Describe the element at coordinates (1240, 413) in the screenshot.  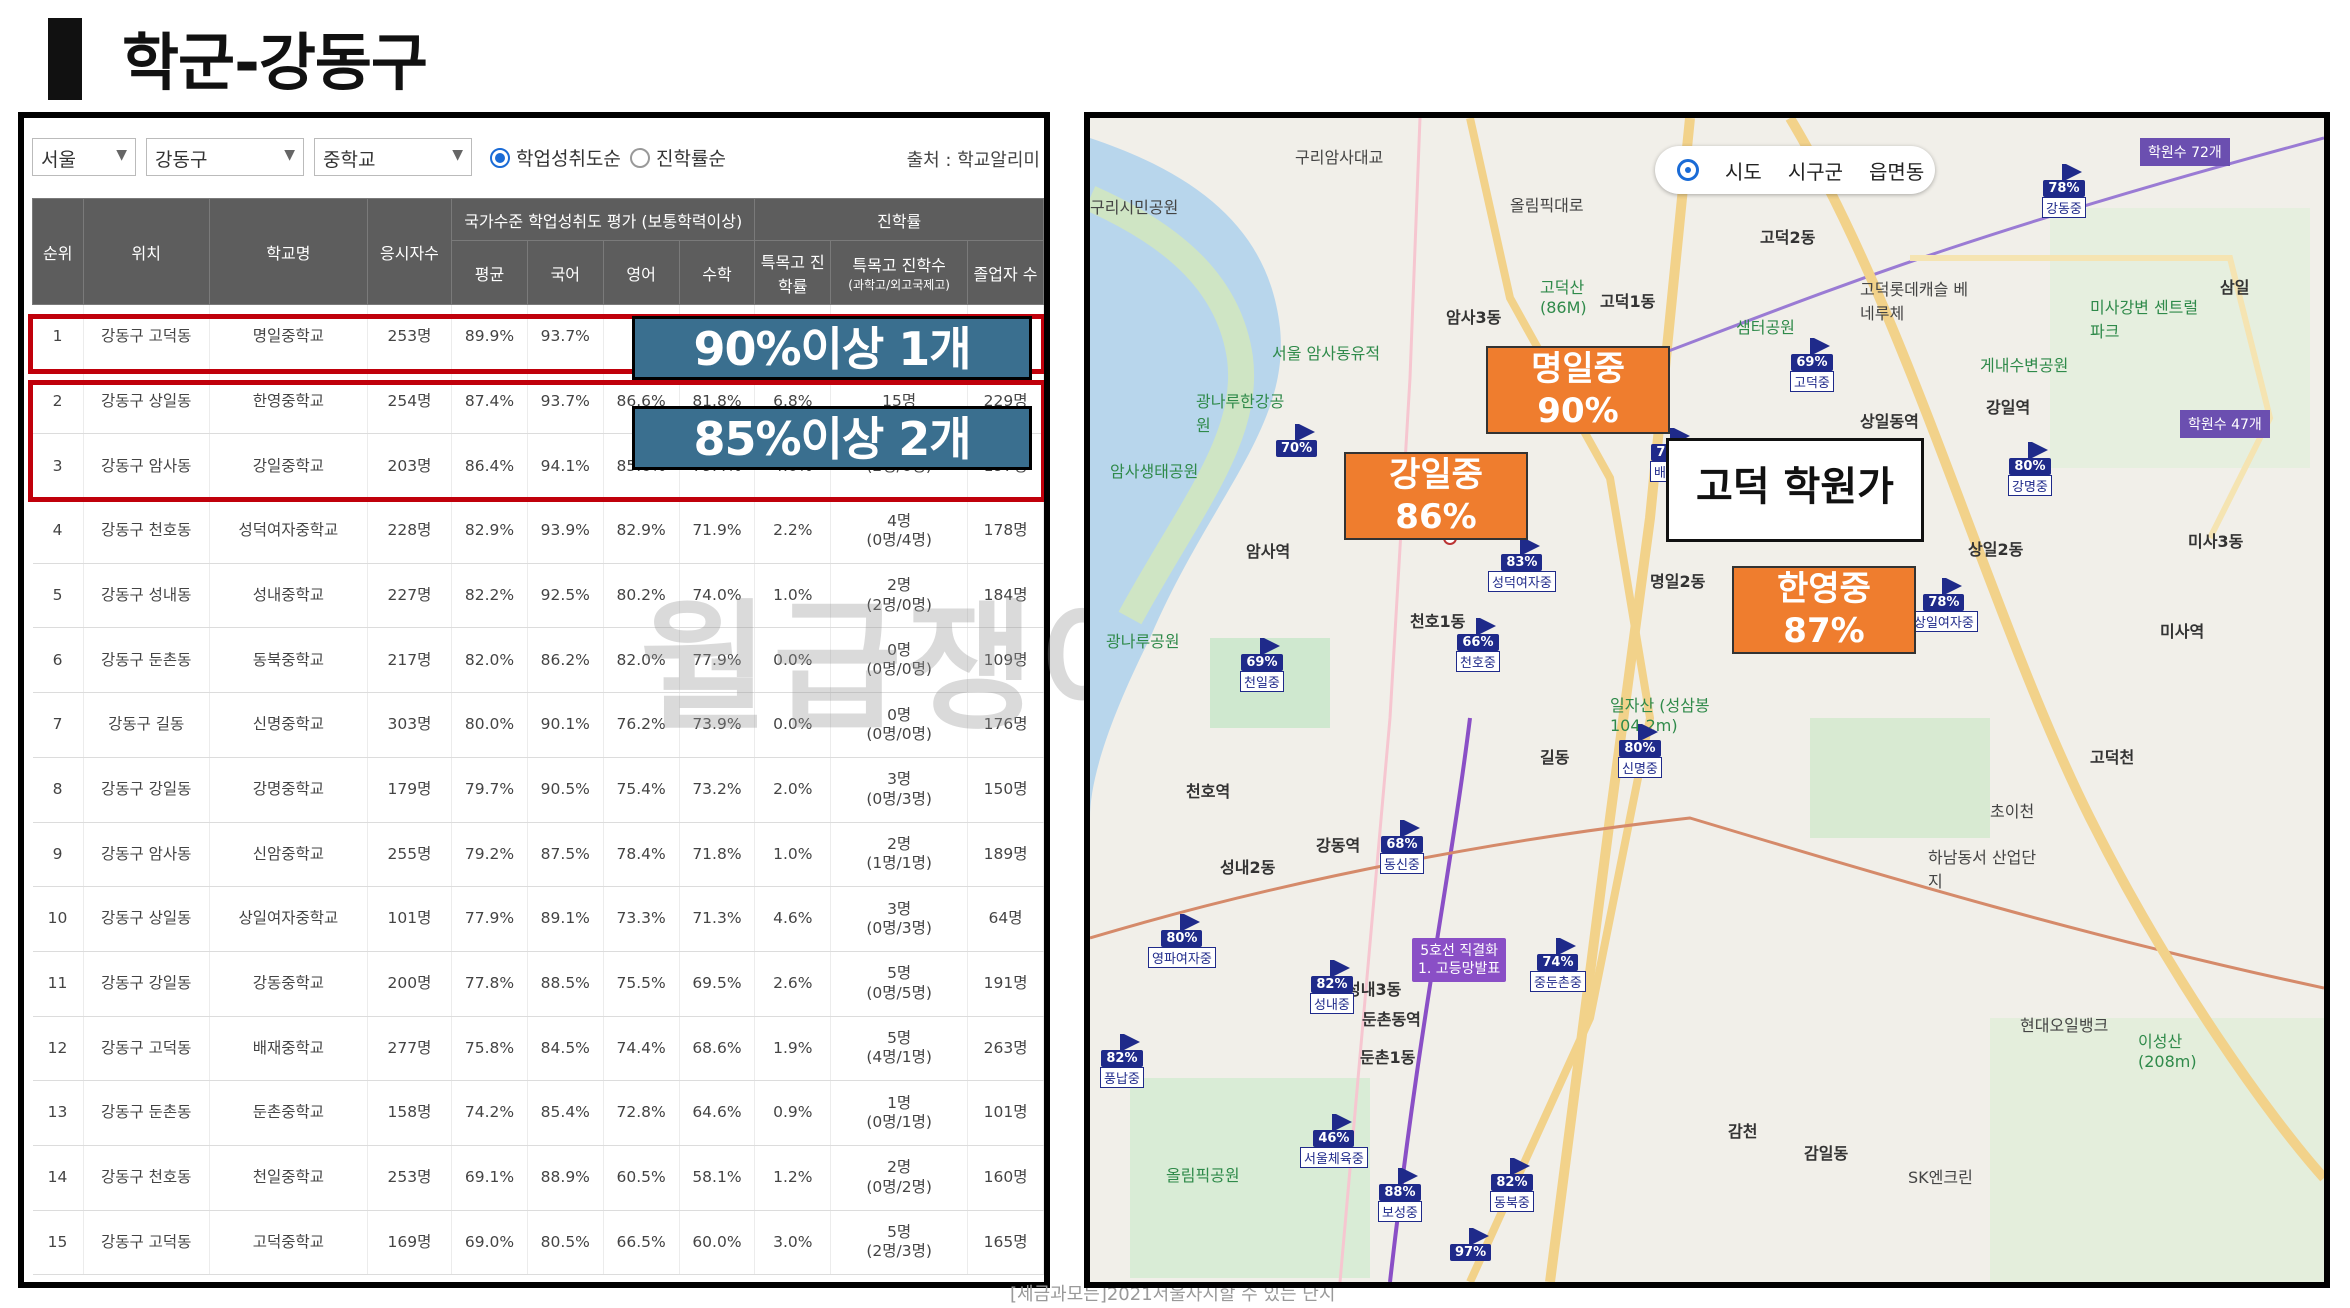
I see `map-label-hangang-park: 광나루한강공원` at that location.